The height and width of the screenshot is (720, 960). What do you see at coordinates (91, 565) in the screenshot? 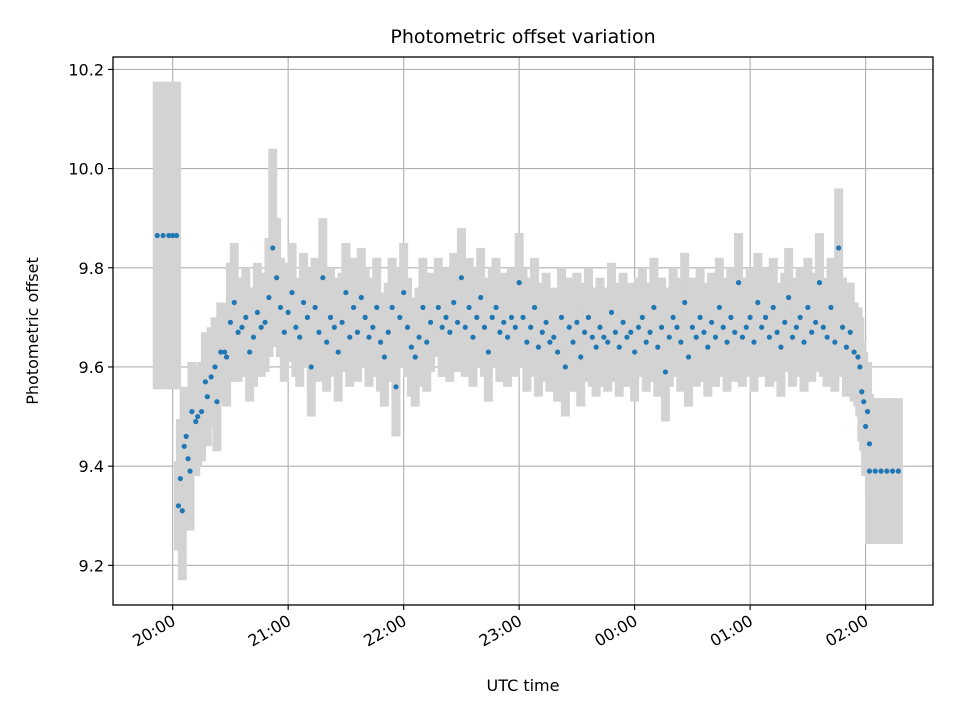
I see `y-tick-label: 9.2` at bounding box center [91, 565].